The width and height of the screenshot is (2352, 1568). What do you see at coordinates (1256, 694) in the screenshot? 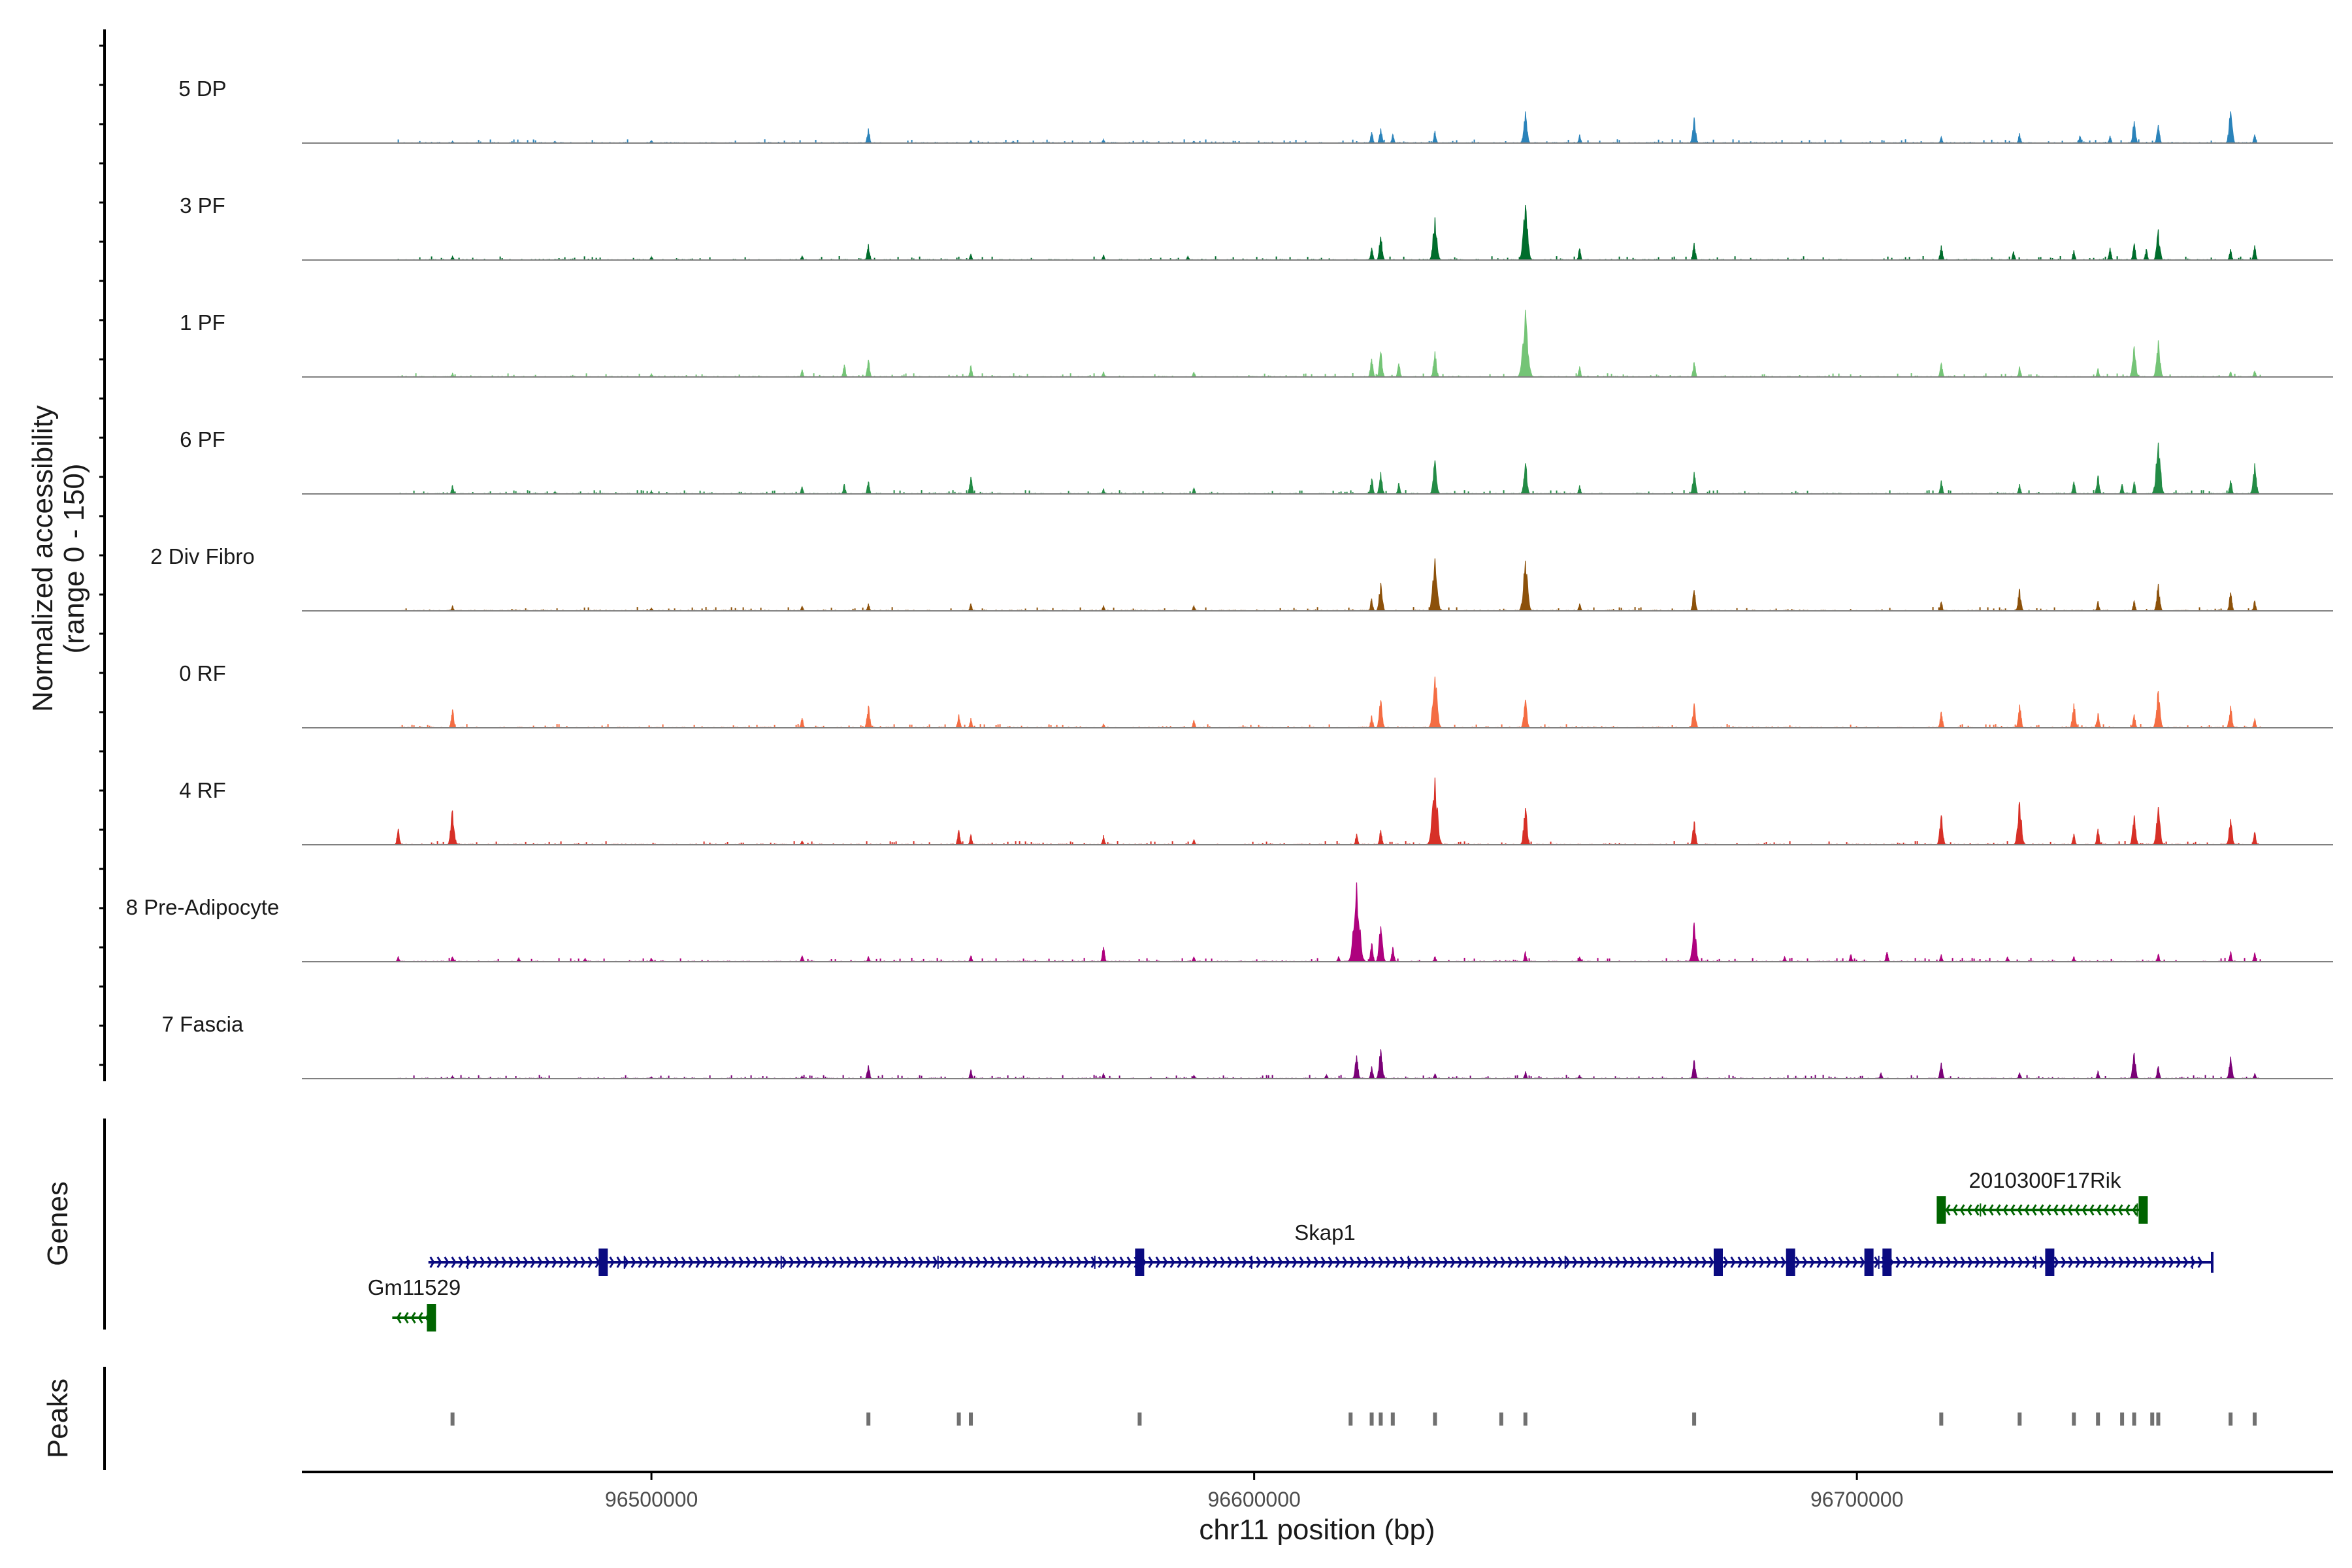
I see `track-6: 0 RF` at bounding box center [1256, 694].